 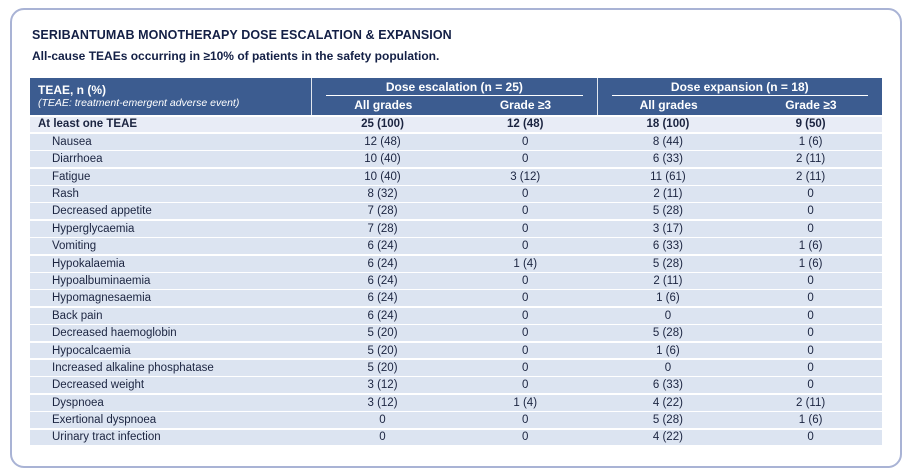 I want to click on teae-name: Hypocalcaemia, so click(x=91, y=350).